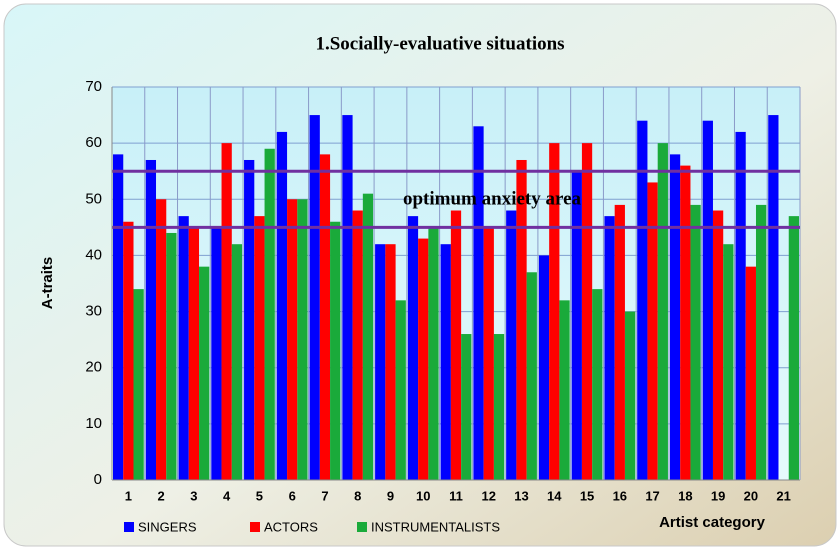  Describe the element at coordinates (161, 495) in the screenshot. I see `x-tick-label: 2` at that location.